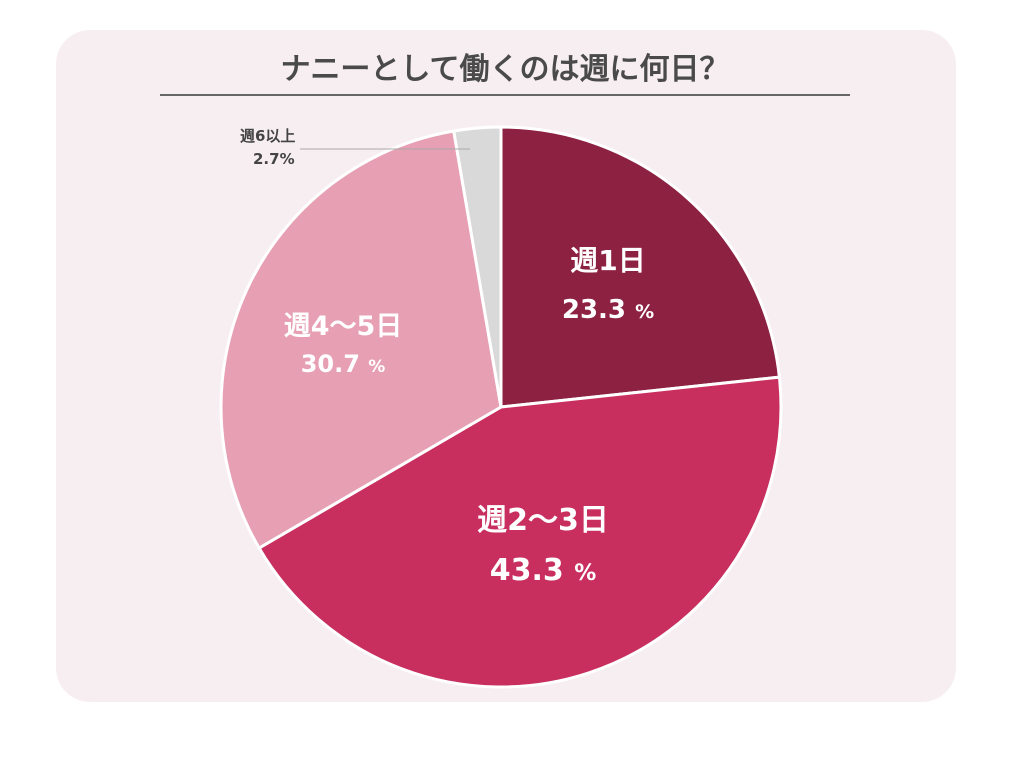 Image resolution: width=1024 pixels, height=776 pixels. Describe the element at coordinates (274, 159) in the screenshot. I see `slice-6plus-value: 2.7%` at that location.